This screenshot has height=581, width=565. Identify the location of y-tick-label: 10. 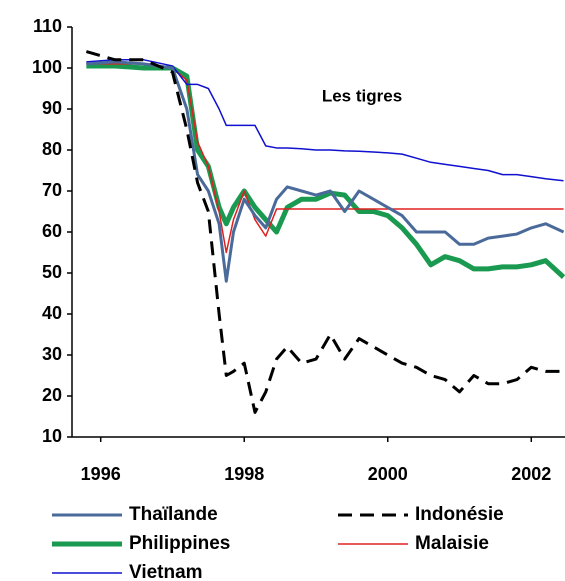
(52, 436).